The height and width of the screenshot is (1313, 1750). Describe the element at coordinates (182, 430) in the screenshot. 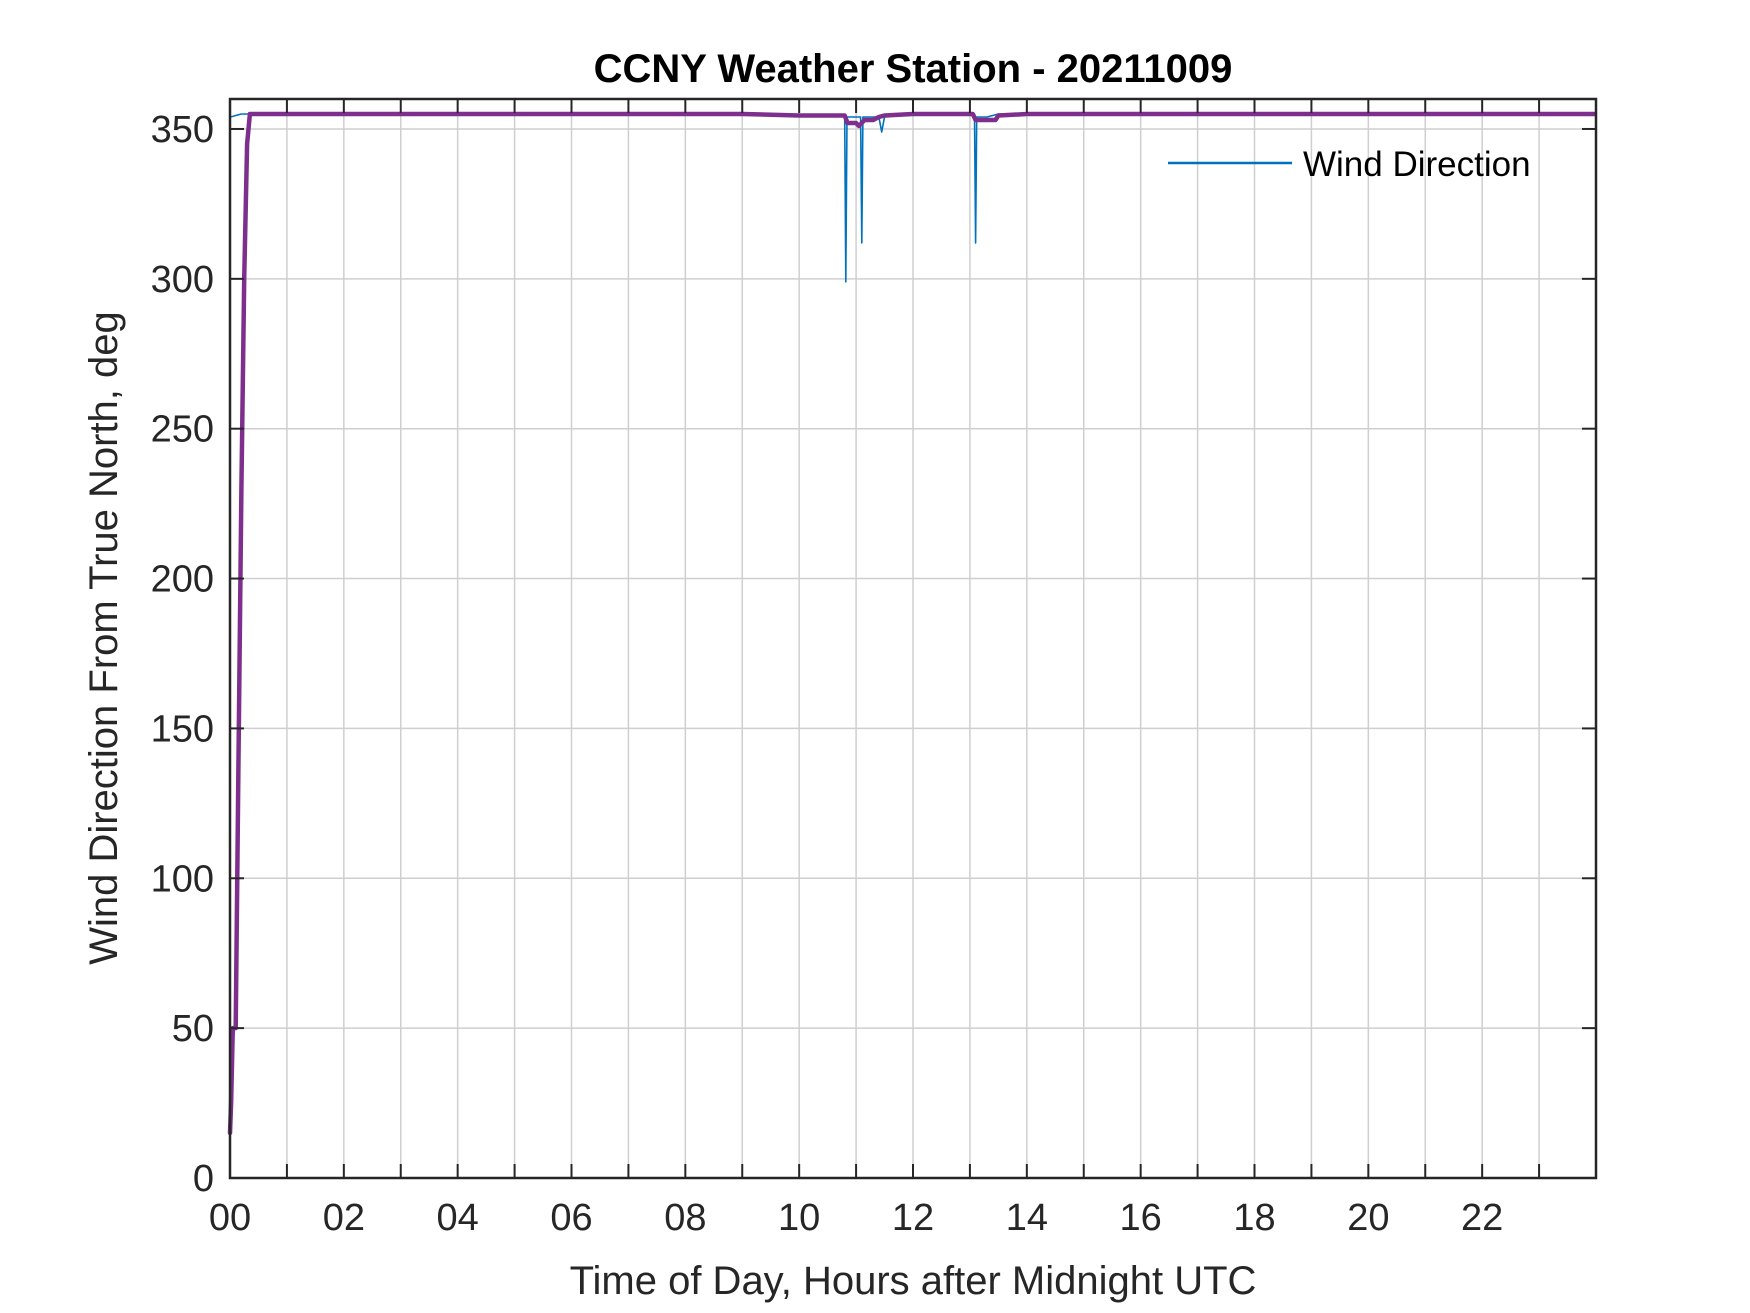

I see `y-tick-label: 250` at that location.